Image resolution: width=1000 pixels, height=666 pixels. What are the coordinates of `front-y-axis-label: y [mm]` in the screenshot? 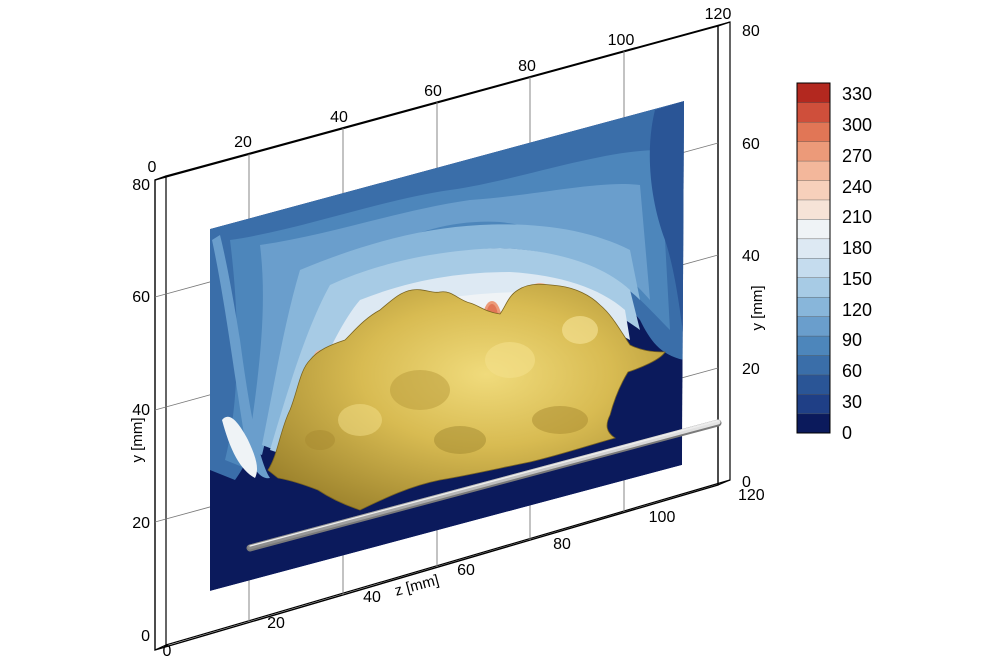 It's located at (137, 440).